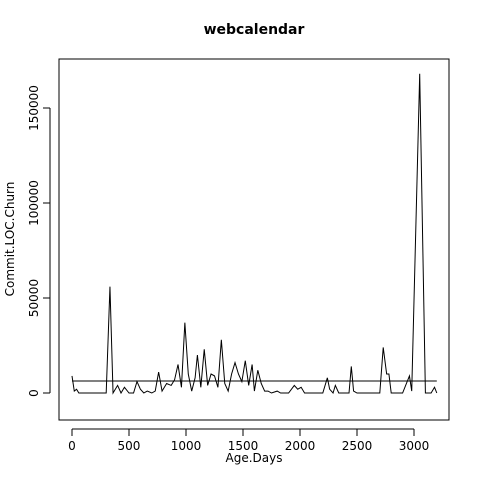 The image size is (480, 480). Describe the element at coordinates (34, 393) in the screenshot. I see `y-tick-label: 0` at that location.